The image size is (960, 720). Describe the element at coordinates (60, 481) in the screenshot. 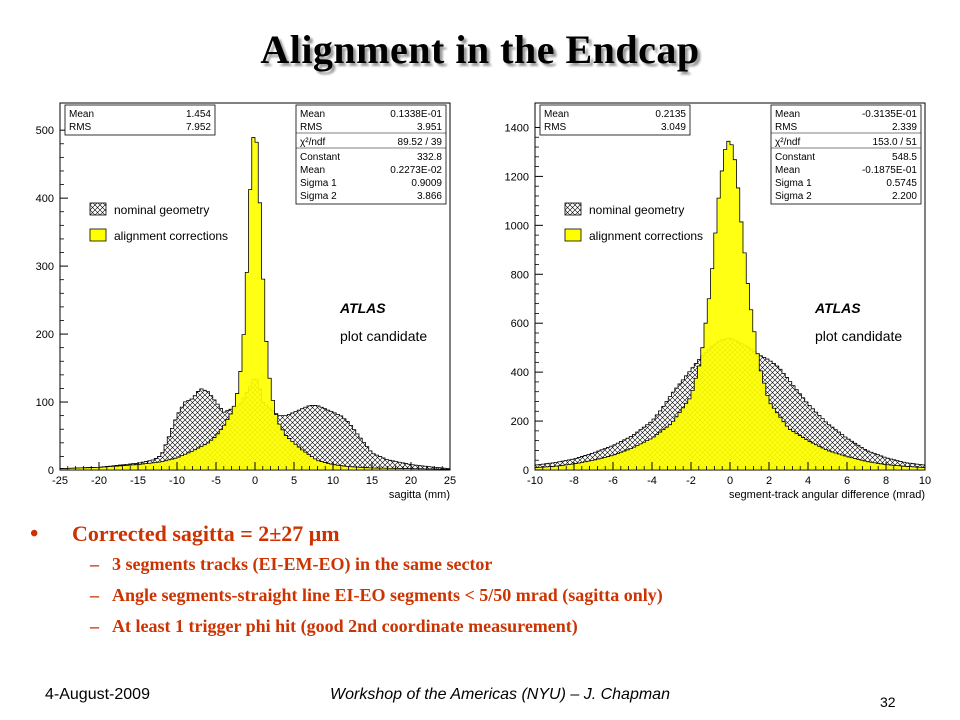

I see `x-tick-label: -25` at that location.